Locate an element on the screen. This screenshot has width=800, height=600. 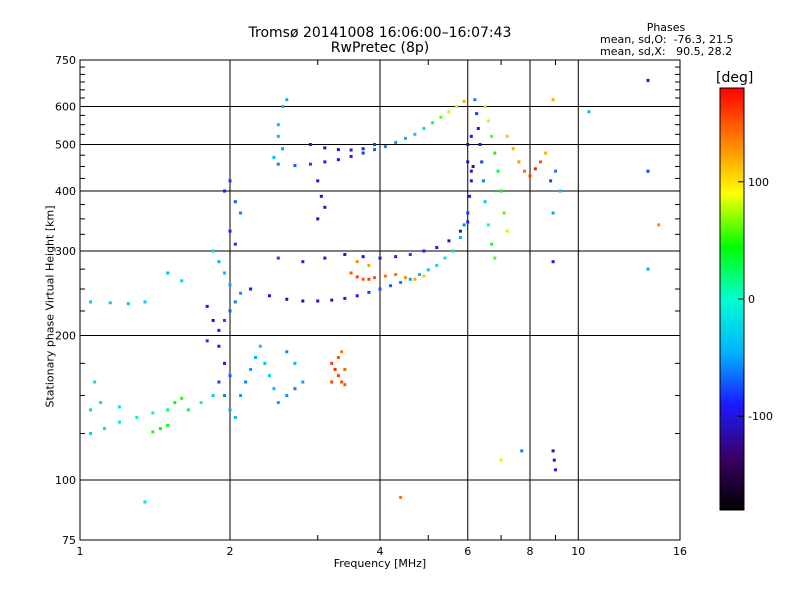
phases-heading: Phases is located at coordinates (666, 27).